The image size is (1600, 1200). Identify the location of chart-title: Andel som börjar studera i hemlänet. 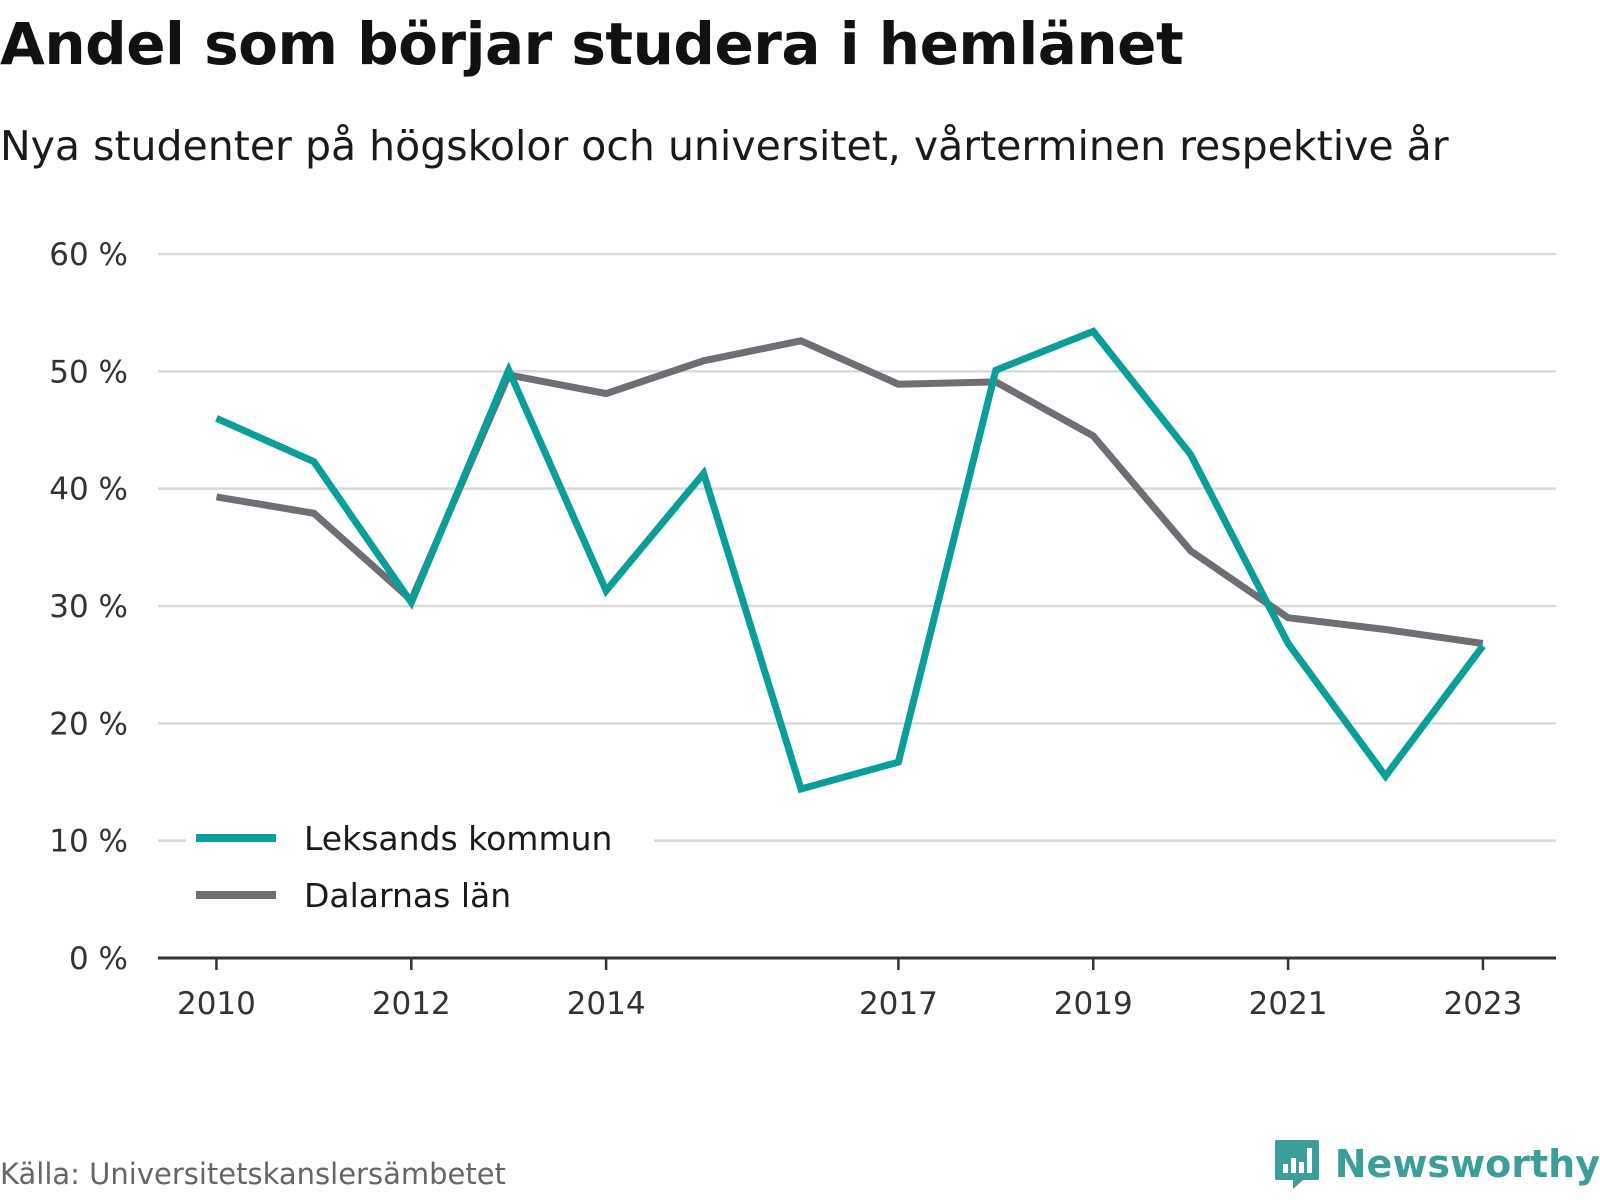
(592, 44).